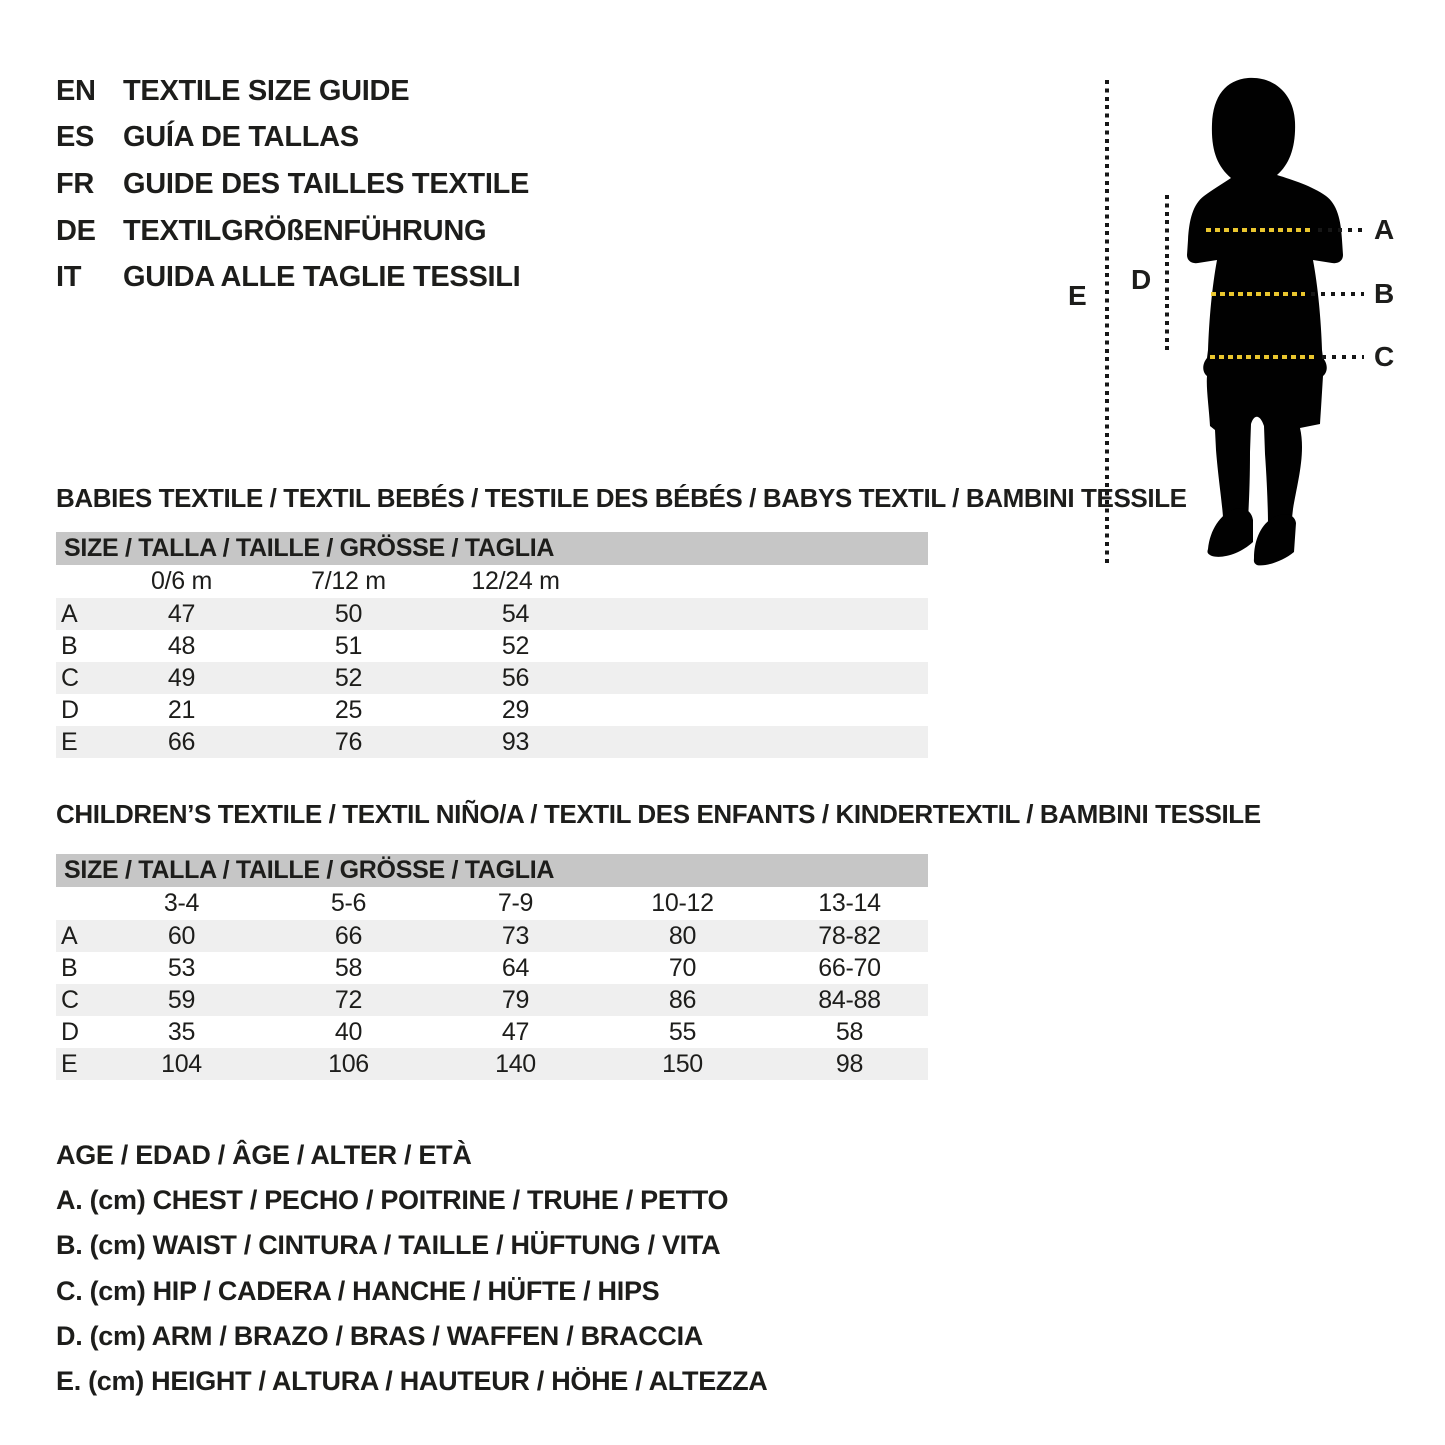 The height and width of the screenshot is (1445, 1445). Describe the element at coordinates (515, 581) in the screenshot. I see `size-column-header: 12/24 m` at that location.